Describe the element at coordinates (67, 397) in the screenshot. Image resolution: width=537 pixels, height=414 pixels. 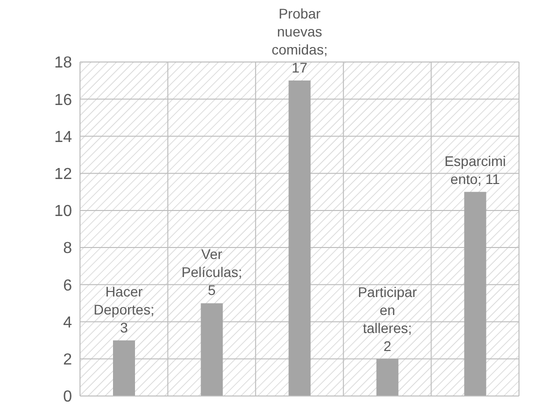
I see `y-tick-label: 0` at that location.